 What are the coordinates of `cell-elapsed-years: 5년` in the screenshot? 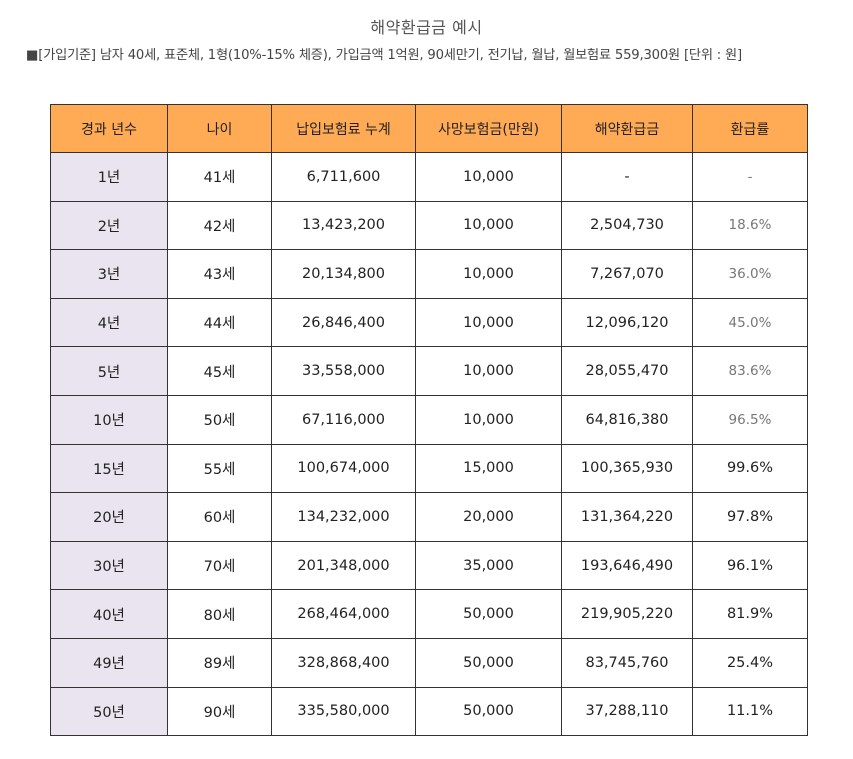 It's located at (109, 371).